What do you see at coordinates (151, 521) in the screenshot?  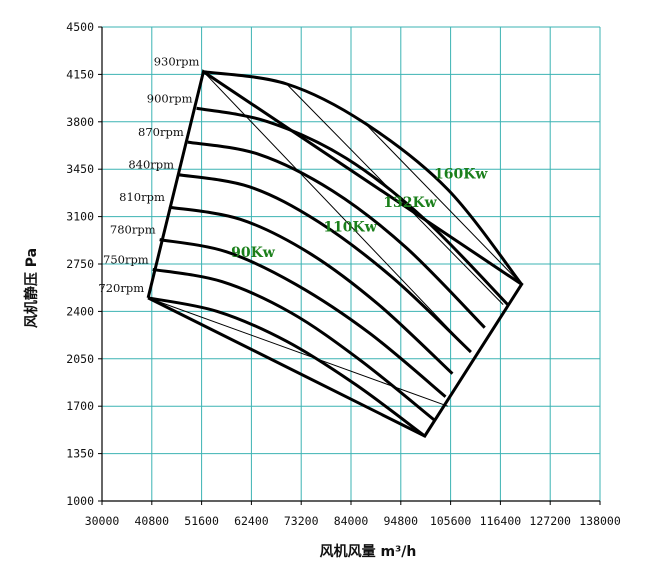 I see `x-tick-label: 40800` at bounding box center [151, 521].